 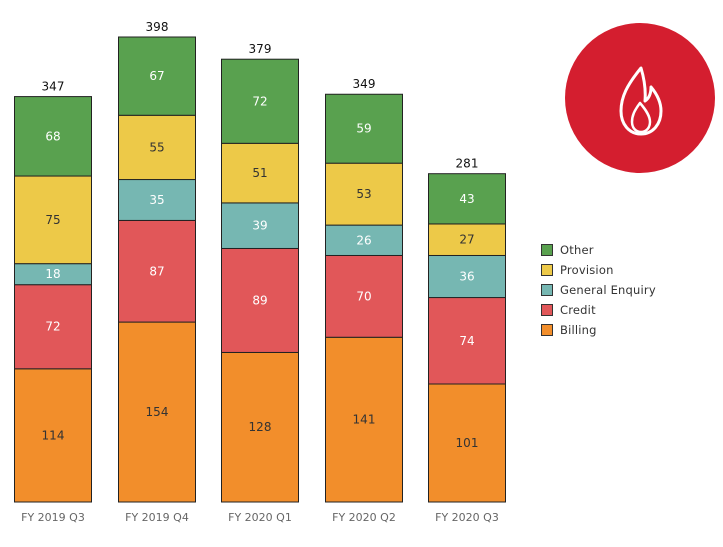 I want to click on legend-item: Provision, so click(x=598, y=270).